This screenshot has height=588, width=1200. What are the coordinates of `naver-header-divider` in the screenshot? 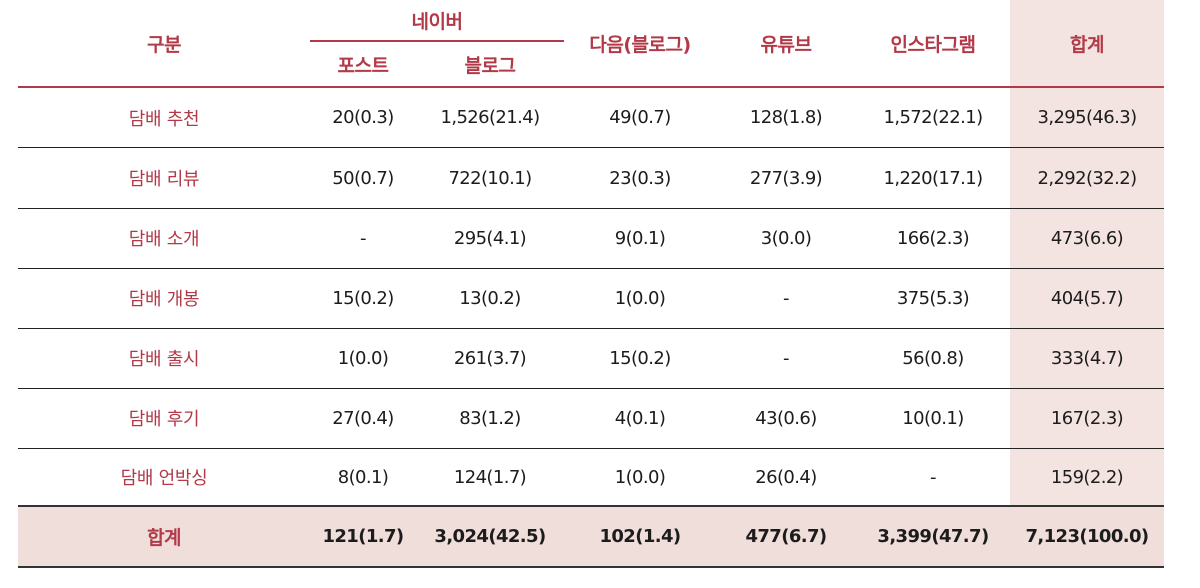 It's located at (437, 41).